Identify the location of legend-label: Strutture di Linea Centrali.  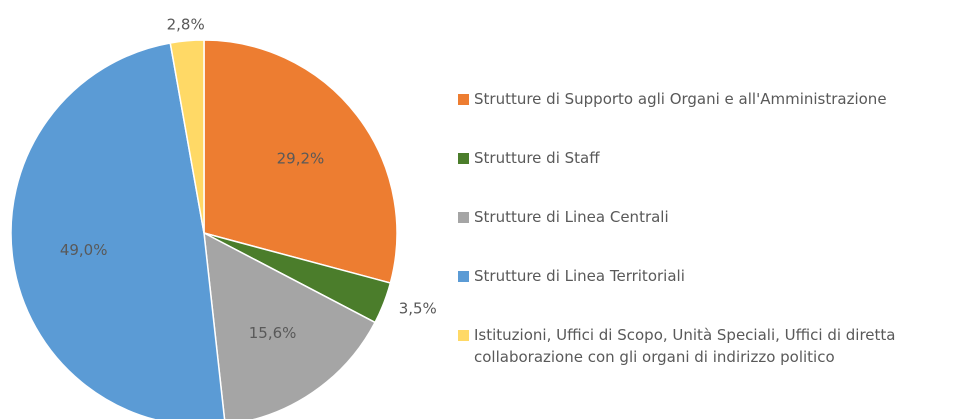
(571, 217).